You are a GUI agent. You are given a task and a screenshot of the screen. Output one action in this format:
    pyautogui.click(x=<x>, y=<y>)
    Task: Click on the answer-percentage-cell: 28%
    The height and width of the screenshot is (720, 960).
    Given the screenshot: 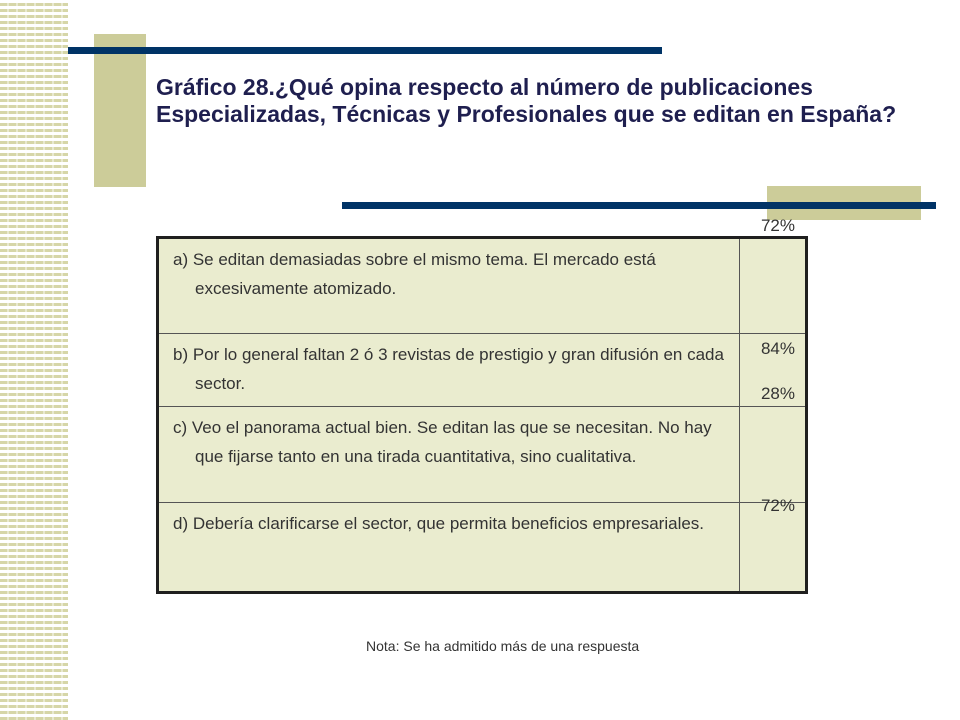 What is the action you would take?
    pyautogui.click(x=773, y=443)
    